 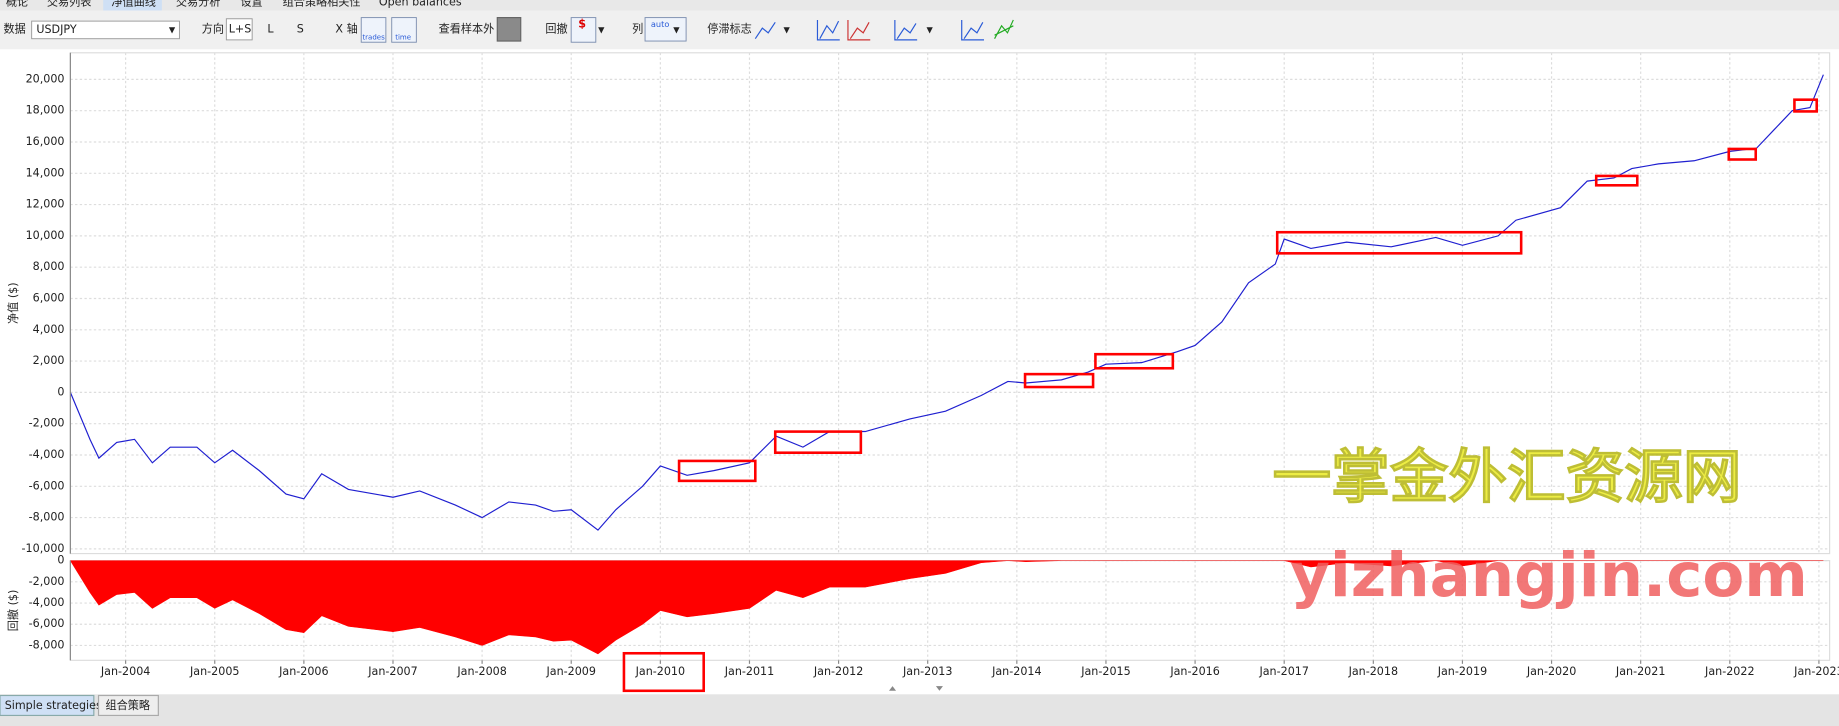 I want to click on bottom-tab-bar, so click(x=919, y=710).